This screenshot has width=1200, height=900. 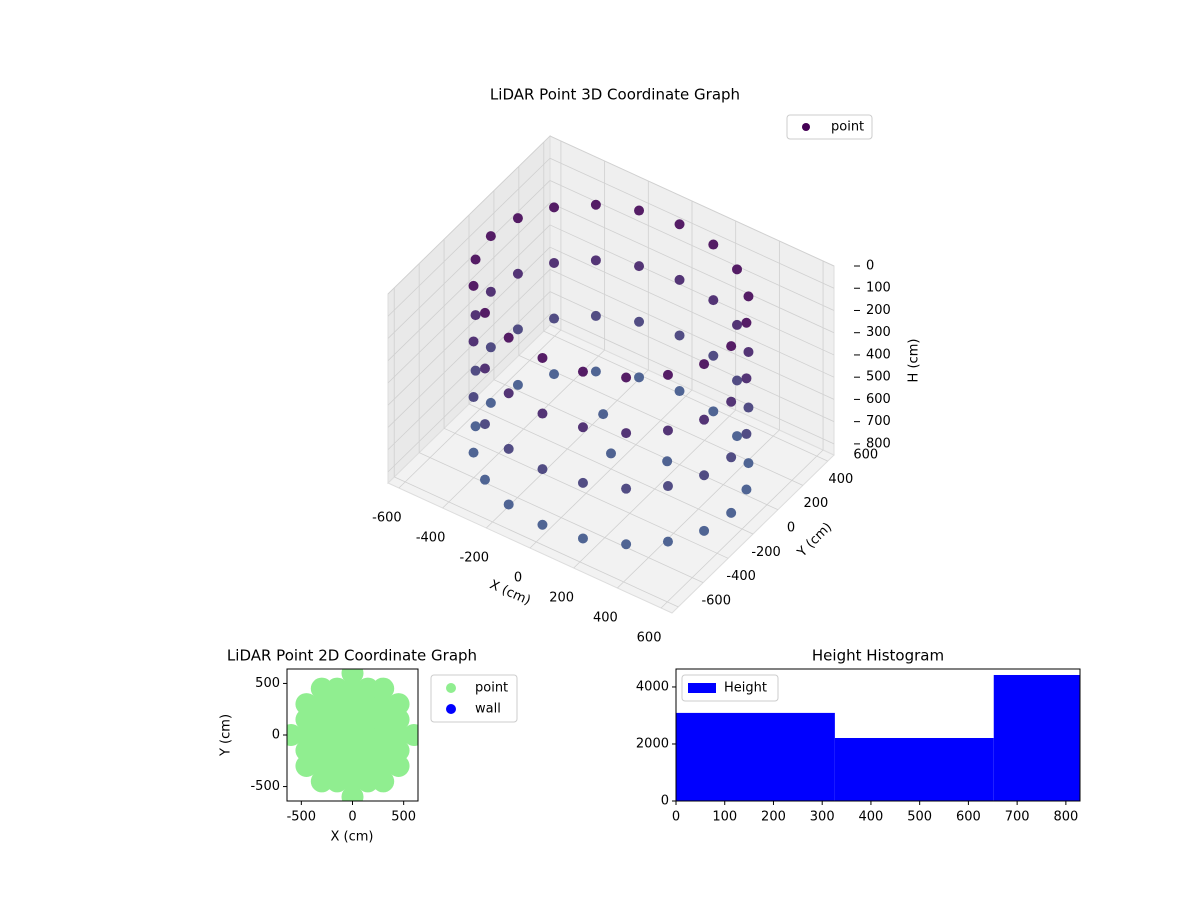 What do you see at coordinates (716, 600) in the screenshot?
I see `y-tick-label: -600` at bounding box center [716, 600].